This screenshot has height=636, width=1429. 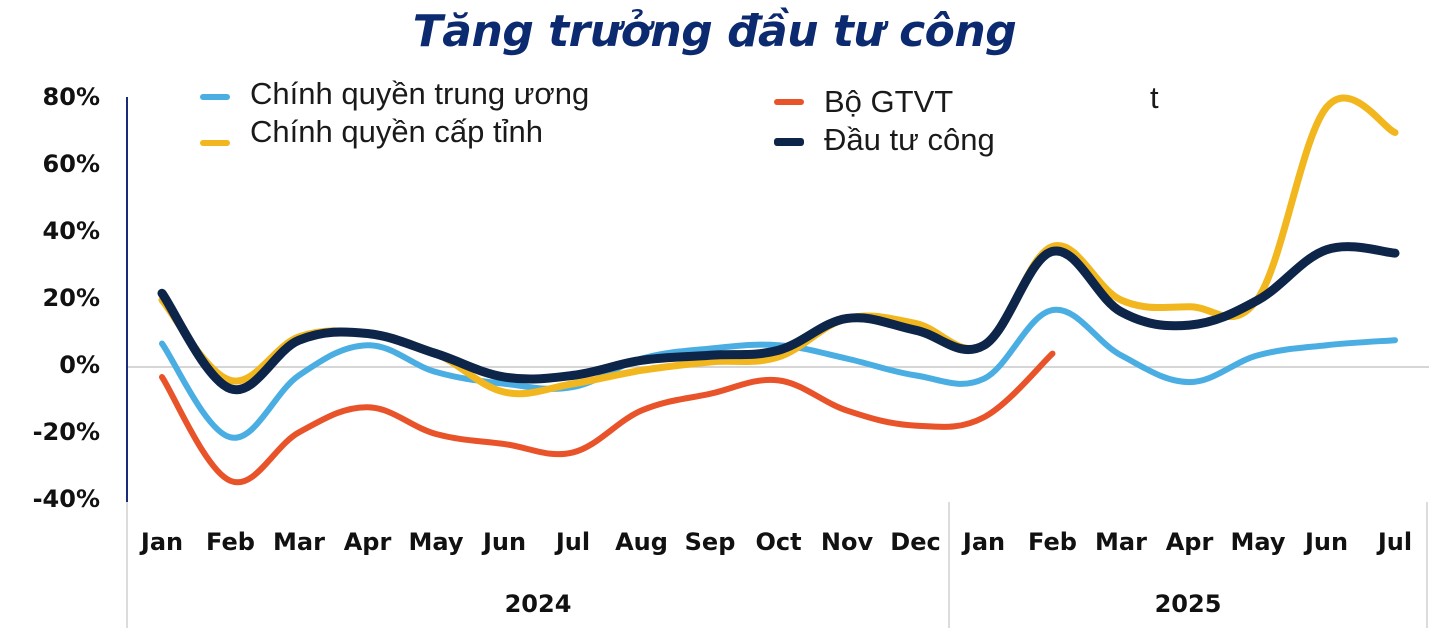 What do you see at coordinates (778, 542) in the screenshot?
I see `x-tick-label: Oct` at bounding box center [778, 542].